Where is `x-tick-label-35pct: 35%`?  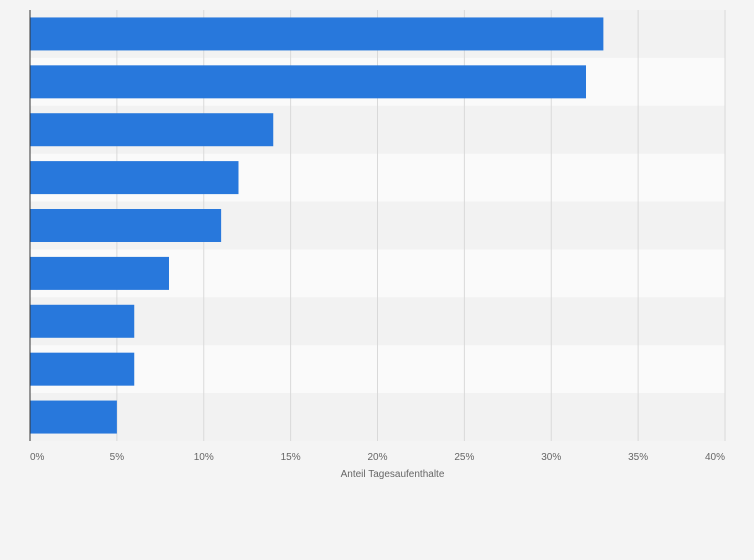
x-tick-label-35pct: 35% is located at coordinates (638, 457).